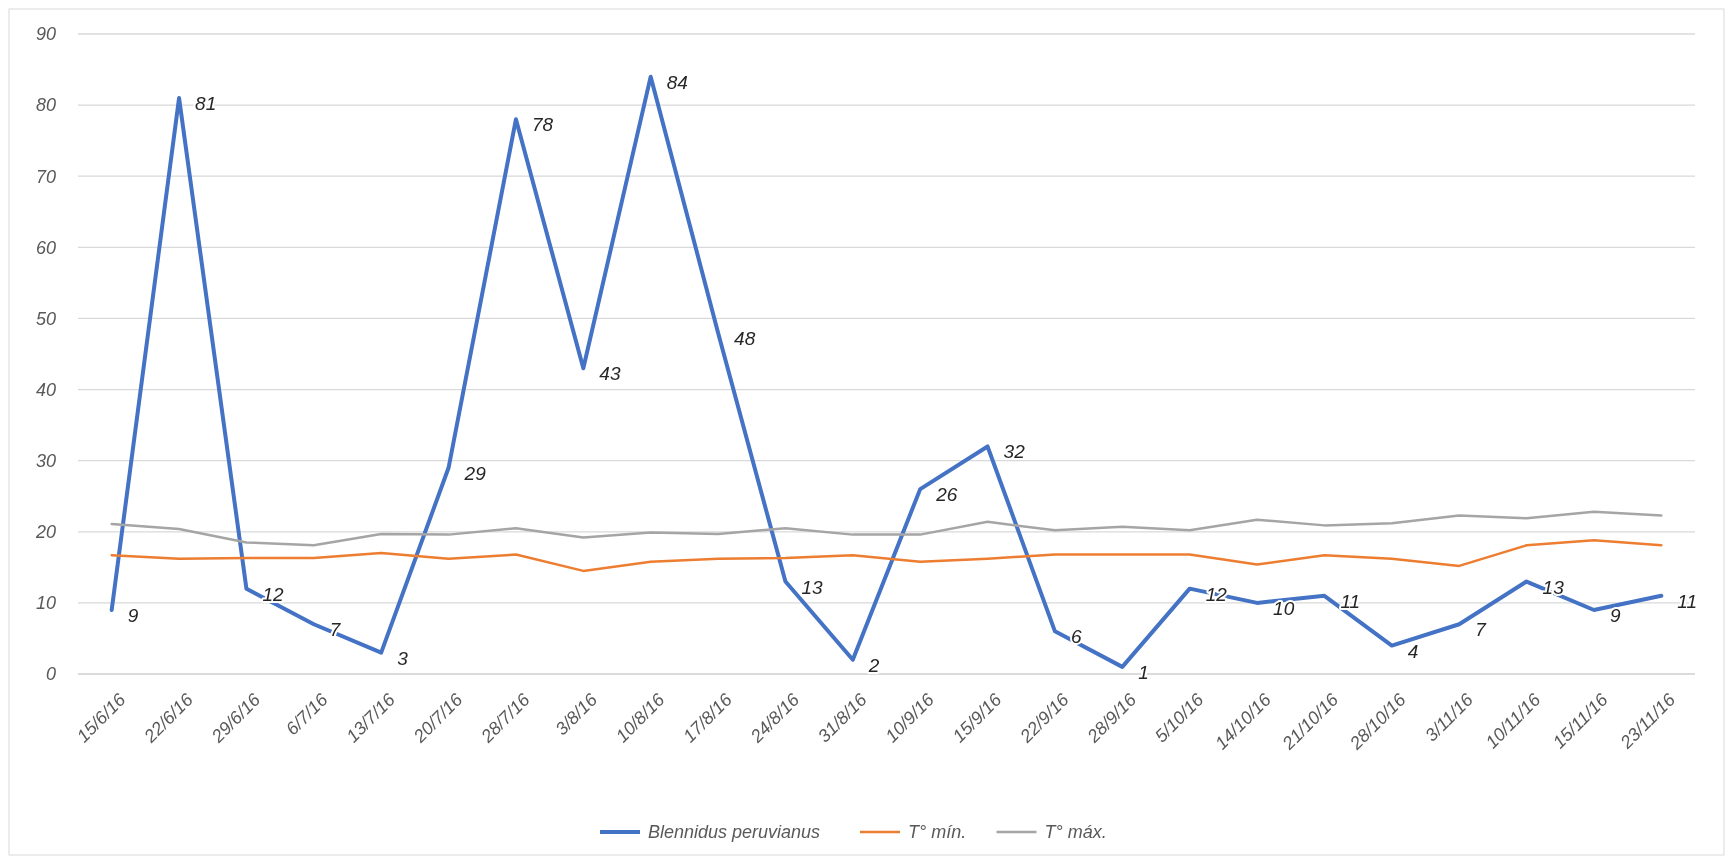 The image size is (1733, 864). I want to click on y-tick-label: 10, so click(45, 603).